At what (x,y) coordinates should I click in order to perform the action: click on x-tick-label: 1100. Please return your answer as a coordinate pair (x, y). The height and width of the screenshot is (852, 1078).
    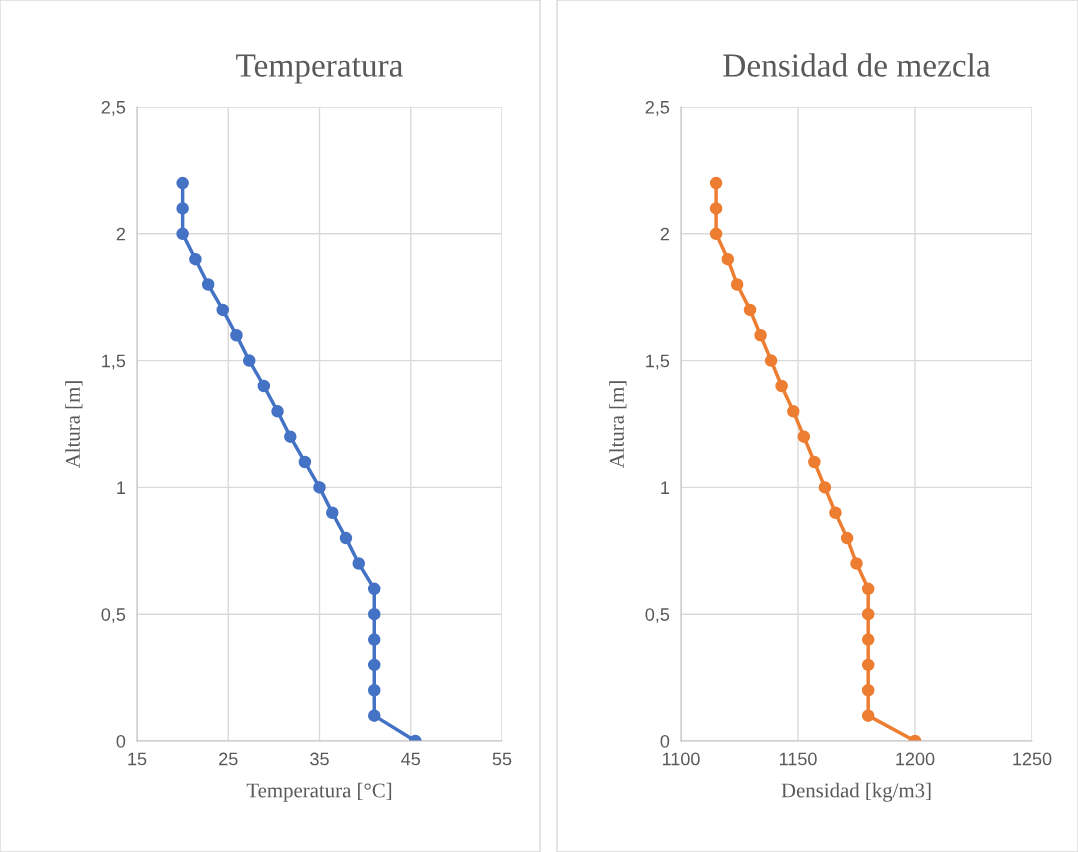
    Looking at the image, I should click on (681, 759).